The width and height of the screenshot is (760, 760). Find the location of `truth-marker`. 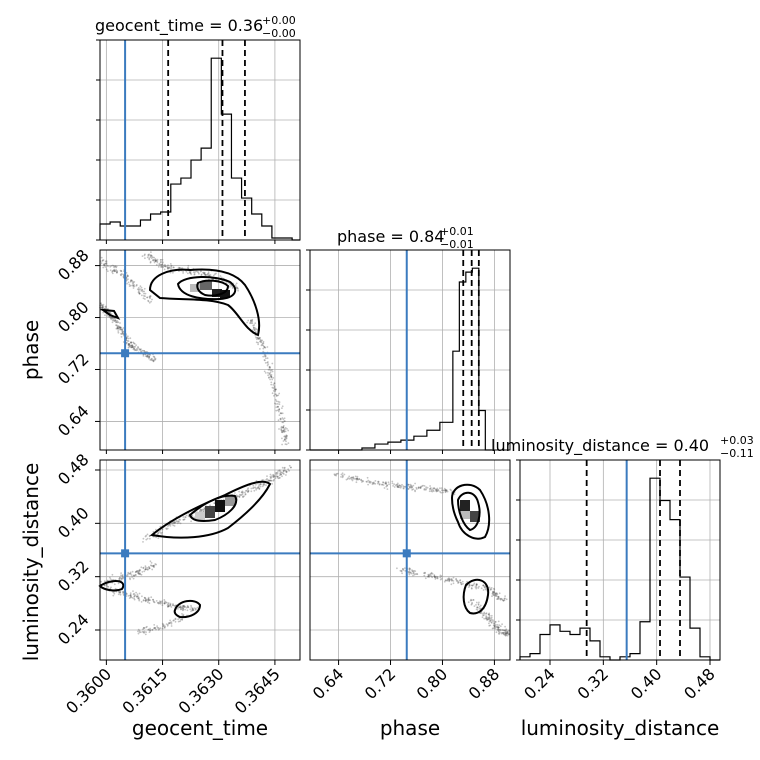

truth-marker is located at coordinates (125, 553).